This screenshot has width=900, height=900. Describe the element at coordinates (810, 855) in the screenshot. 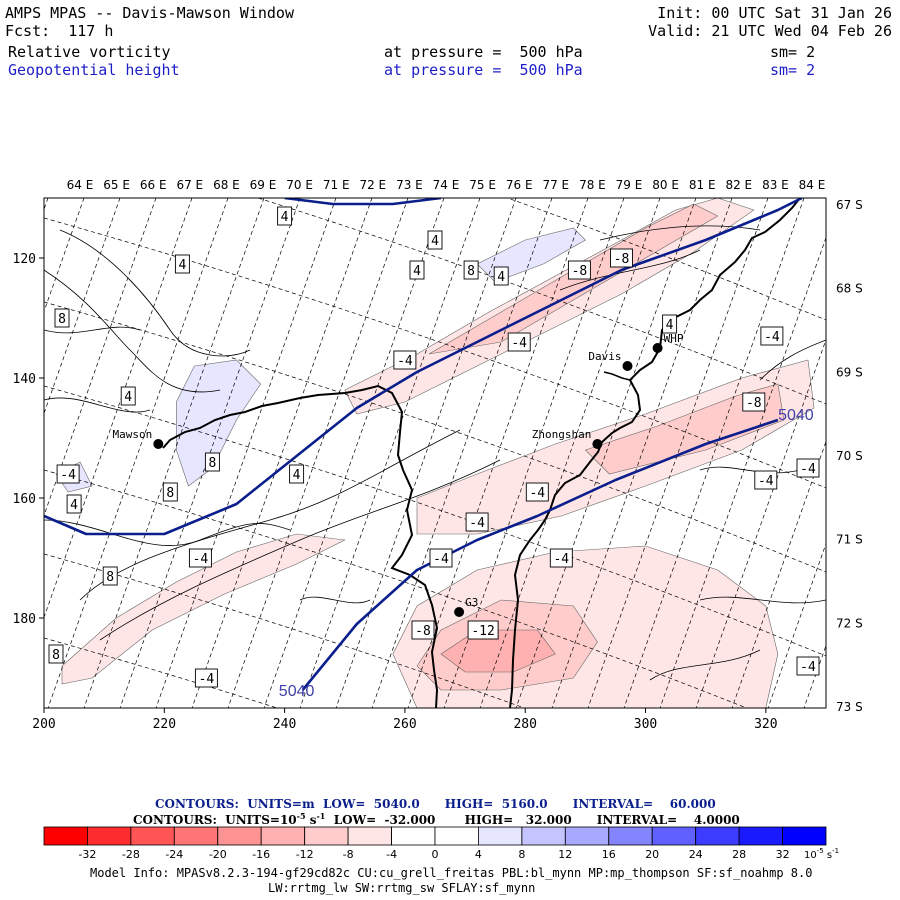

I see `colorbar-unit-base: 10` at that location.